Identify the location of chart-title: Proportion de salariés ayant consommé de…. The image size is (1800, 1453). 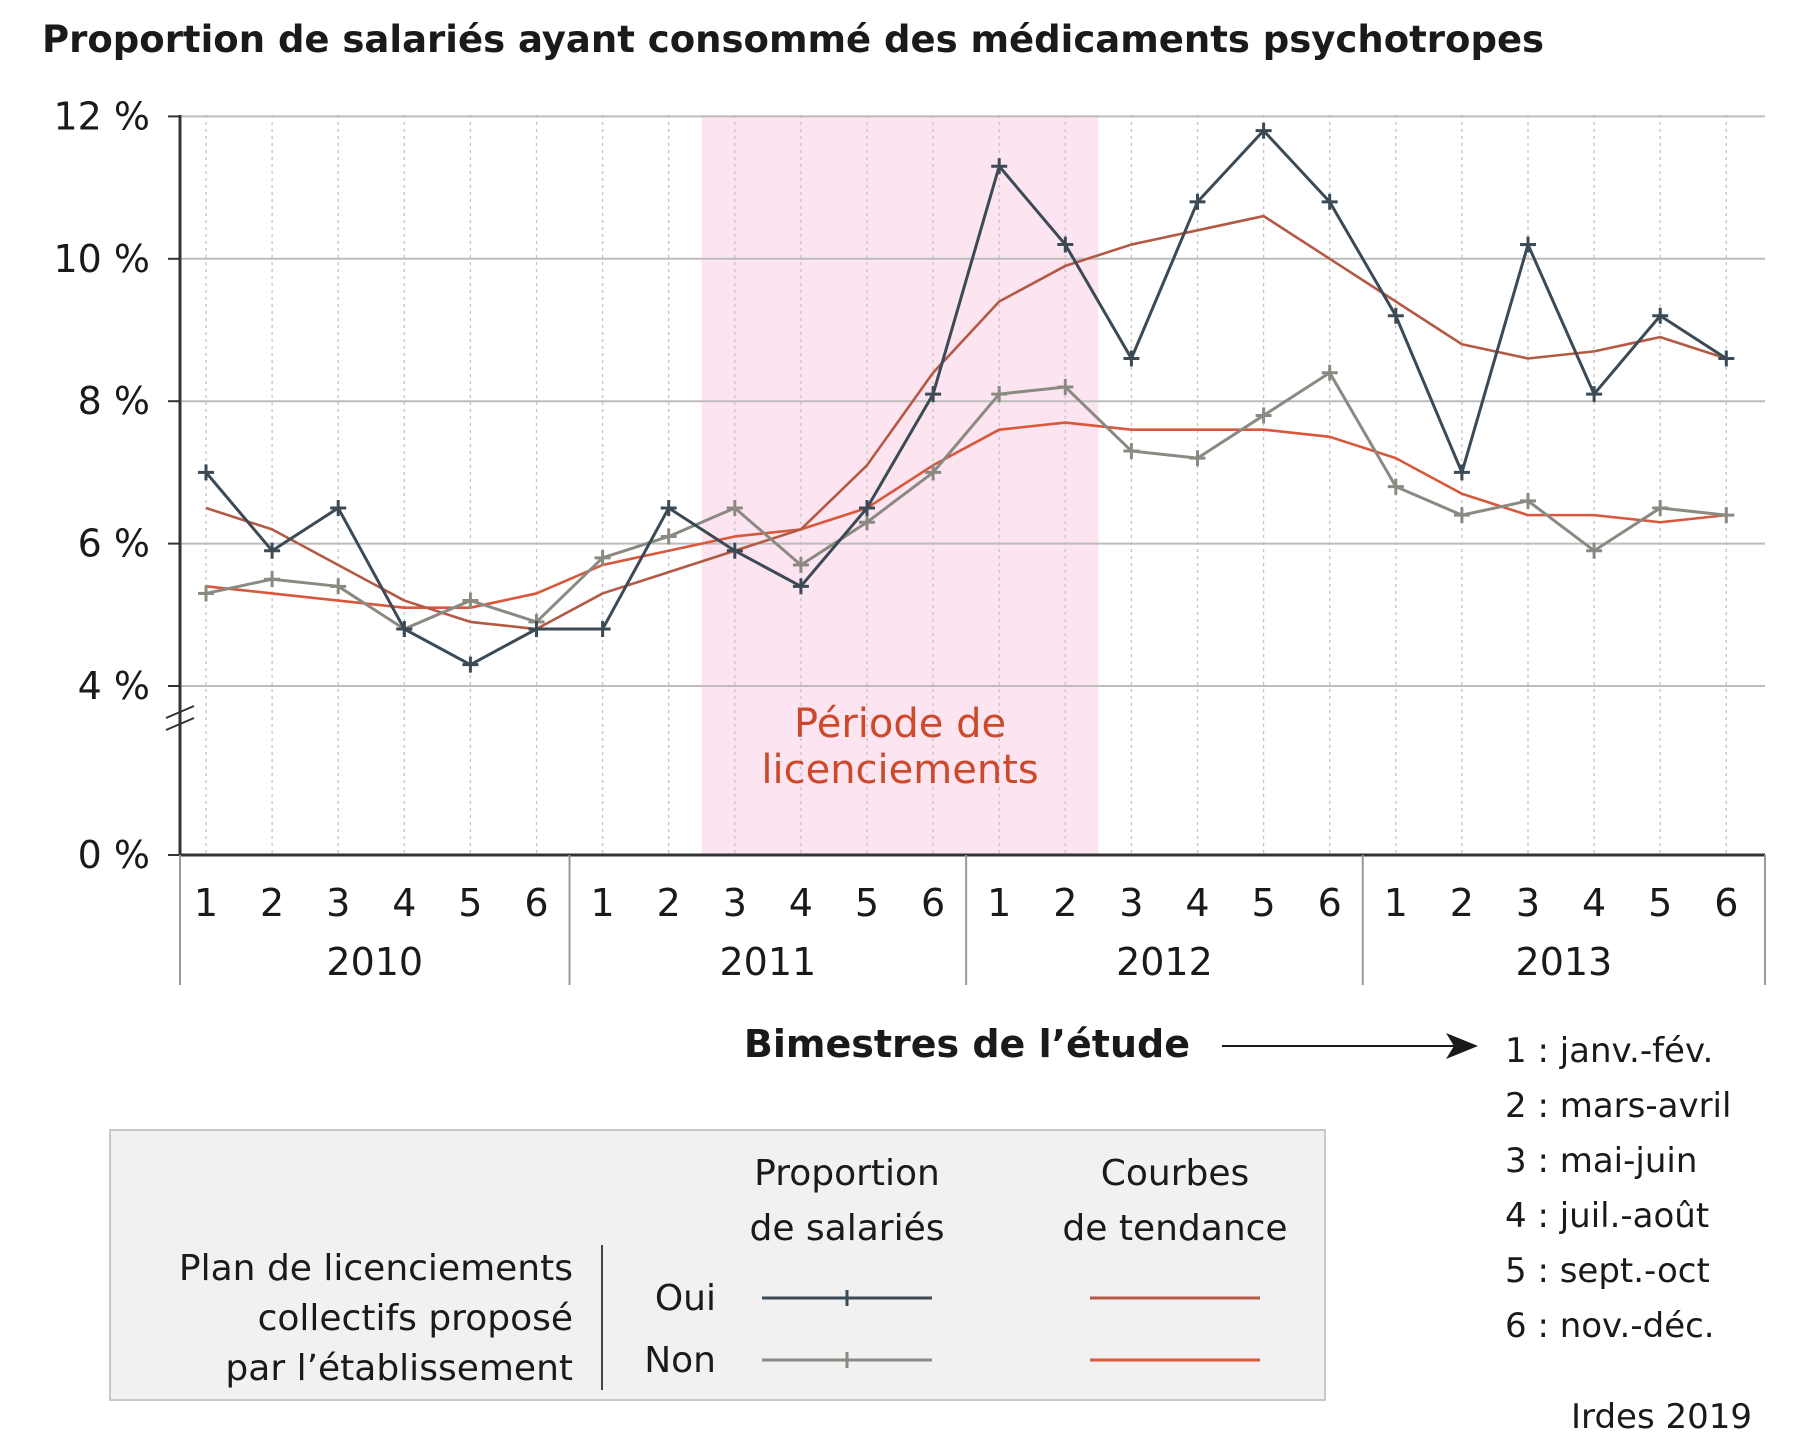
(793, 39).